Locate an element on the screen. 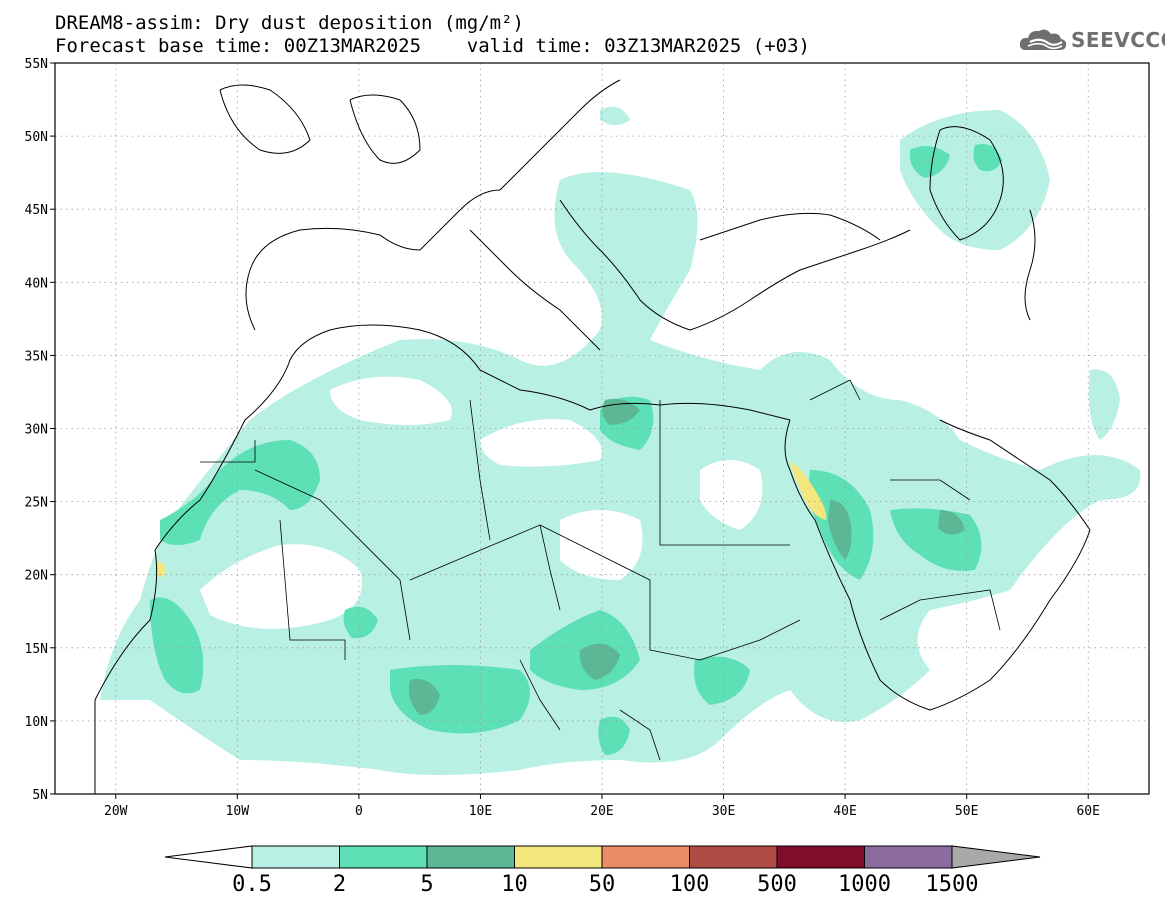  legend-label: 5 is located at coordinates (427, 884).